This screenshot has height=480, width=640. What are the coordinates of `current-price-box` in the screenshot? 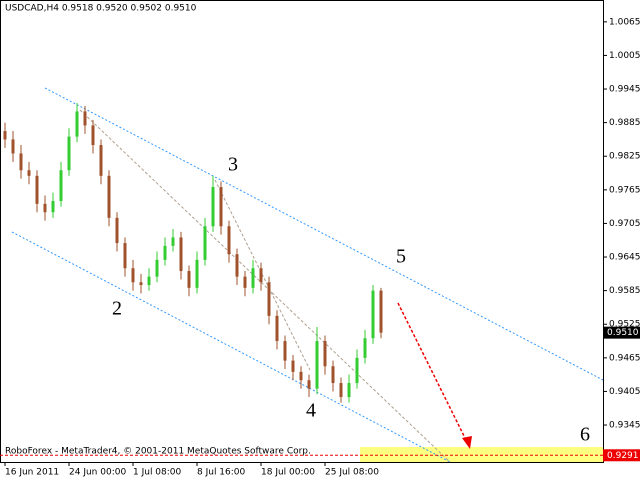 It's located at (621, 332).